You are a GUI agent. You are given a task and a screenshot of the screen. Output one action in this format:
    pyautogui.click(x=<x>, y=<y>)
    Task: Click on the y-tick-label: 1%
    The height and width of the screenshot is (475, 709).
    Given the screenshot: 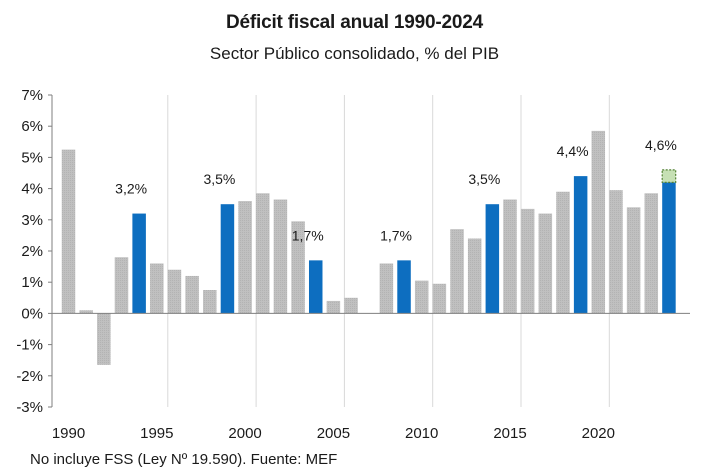 What is the action you would take?
    pyautogui.click(x=32, y=282)
    